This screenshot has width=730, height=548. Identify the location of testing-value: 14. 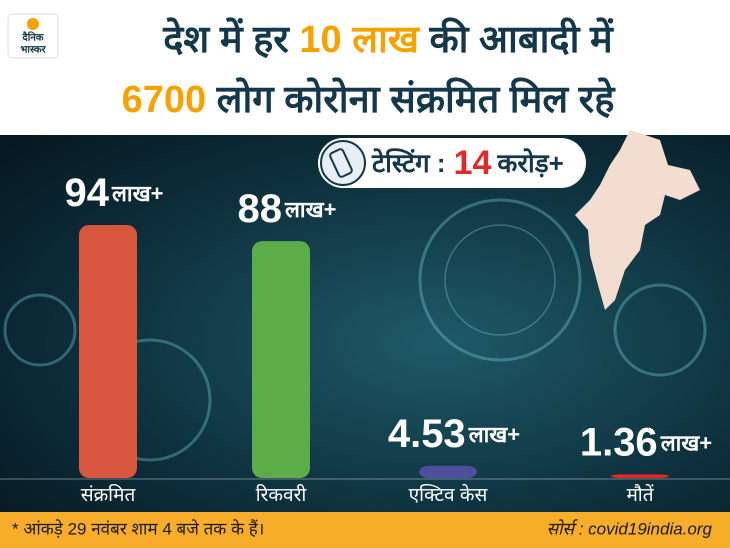
(473, 163).